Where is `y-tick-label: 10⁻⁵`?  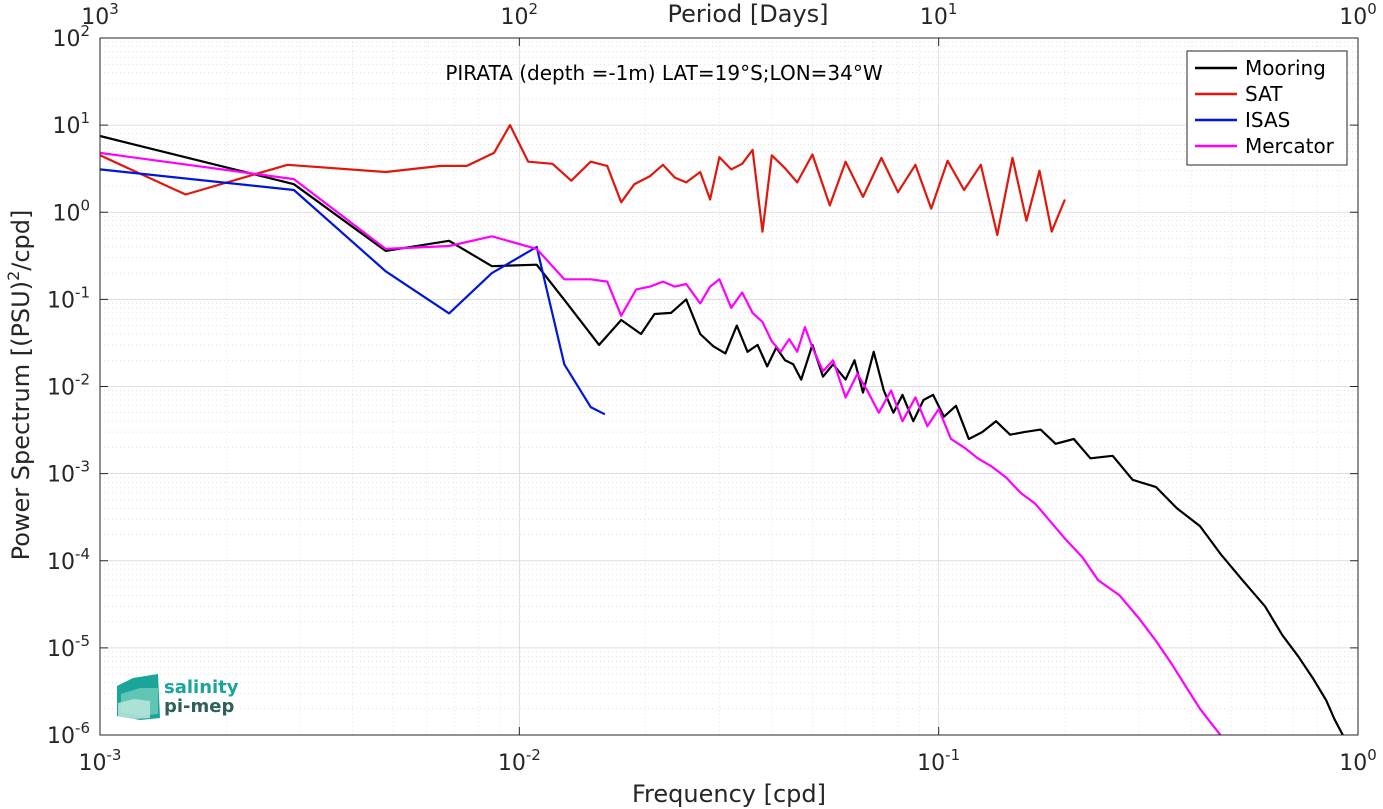 y-tick-label: 10⁻⁵ is located at coordinates (68, 647).